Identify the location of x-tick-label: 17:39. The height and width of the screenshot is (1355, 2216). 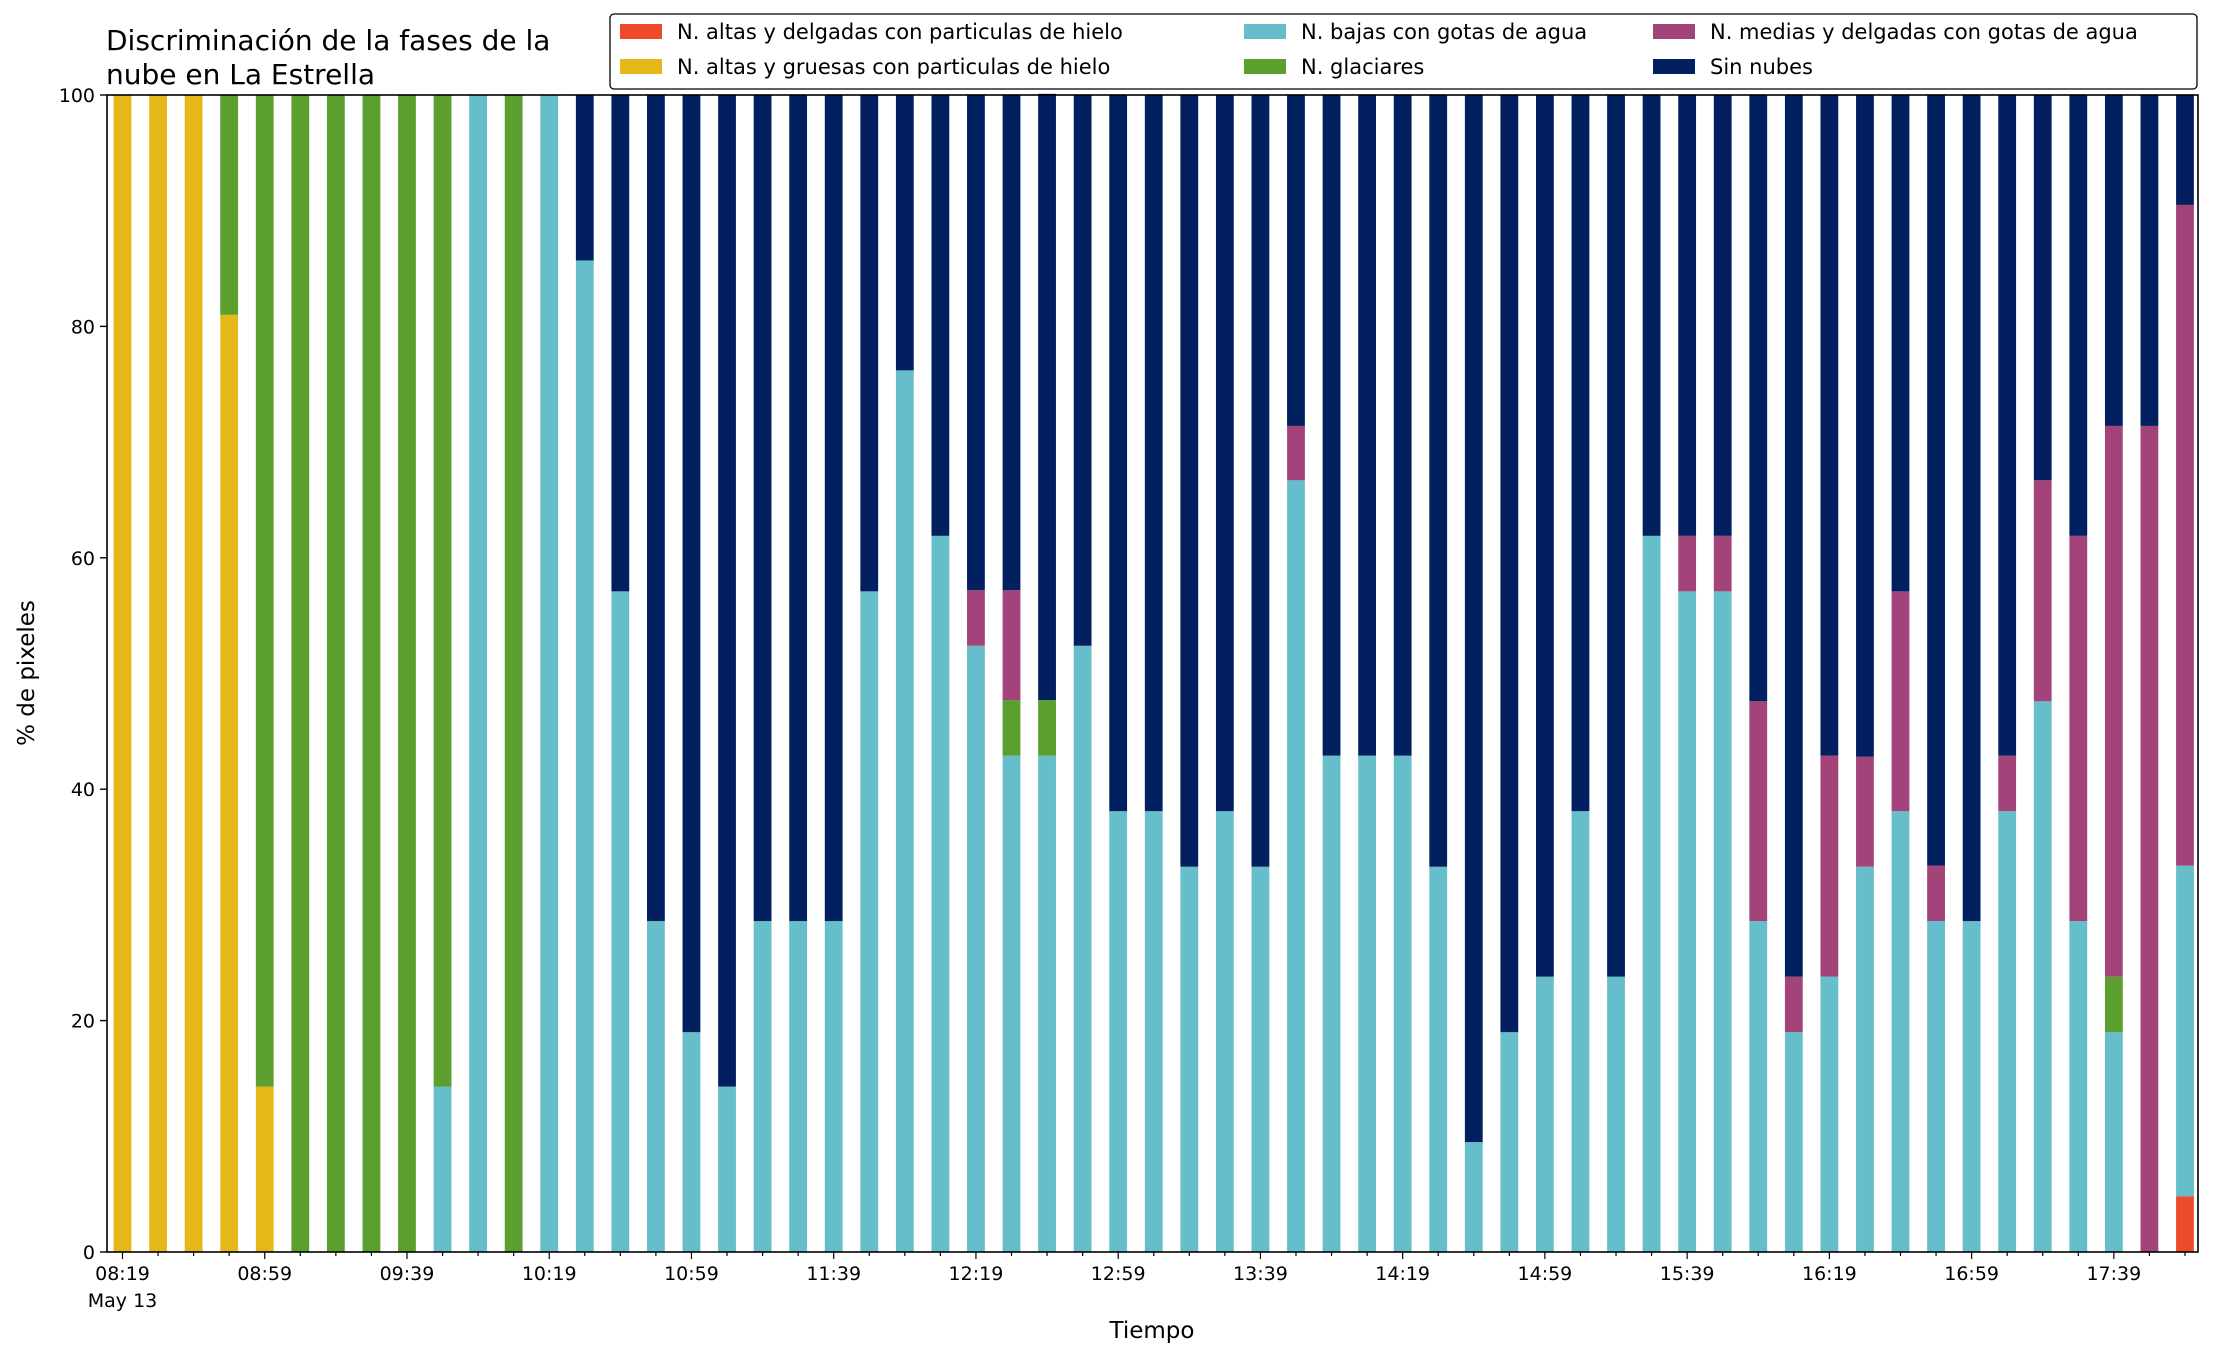
(2113, 1274).